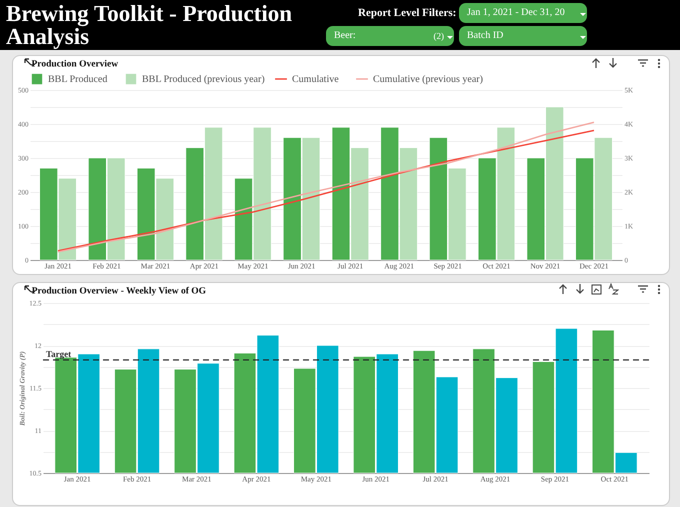  I want to click on legend-label: Cumulative, so click(316, 79).